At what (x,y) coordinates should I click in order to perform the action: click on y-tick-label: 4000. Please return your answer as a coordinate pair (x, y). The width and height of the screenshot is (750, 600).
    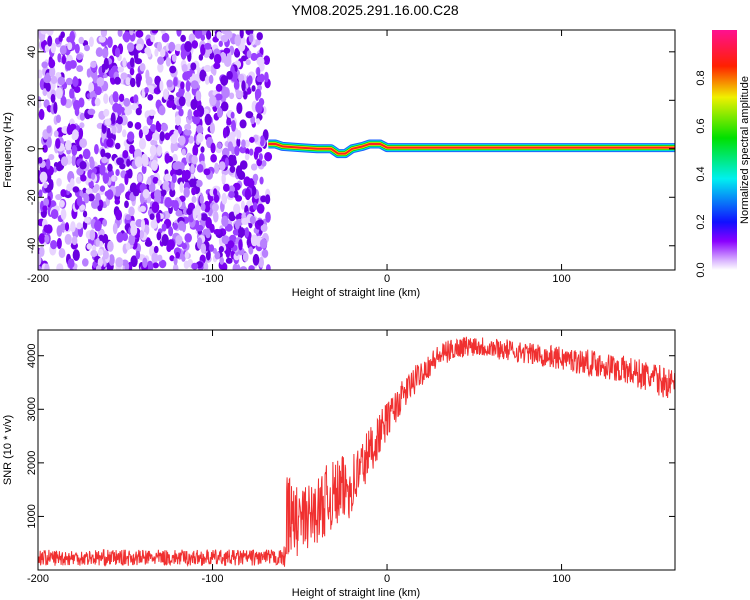
    Looking at the image, I should click on (32, 355).